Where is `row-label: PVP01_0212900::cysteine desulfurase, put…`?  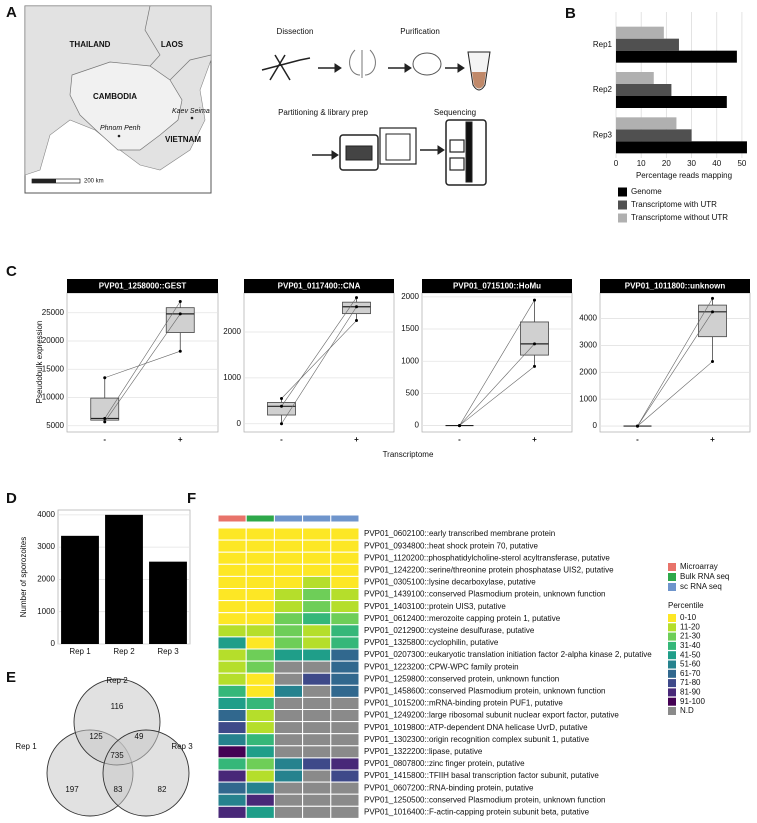
row-label: PVP01_0212900::cysteine desulfurase, put… is located at coordinates (449, 630).